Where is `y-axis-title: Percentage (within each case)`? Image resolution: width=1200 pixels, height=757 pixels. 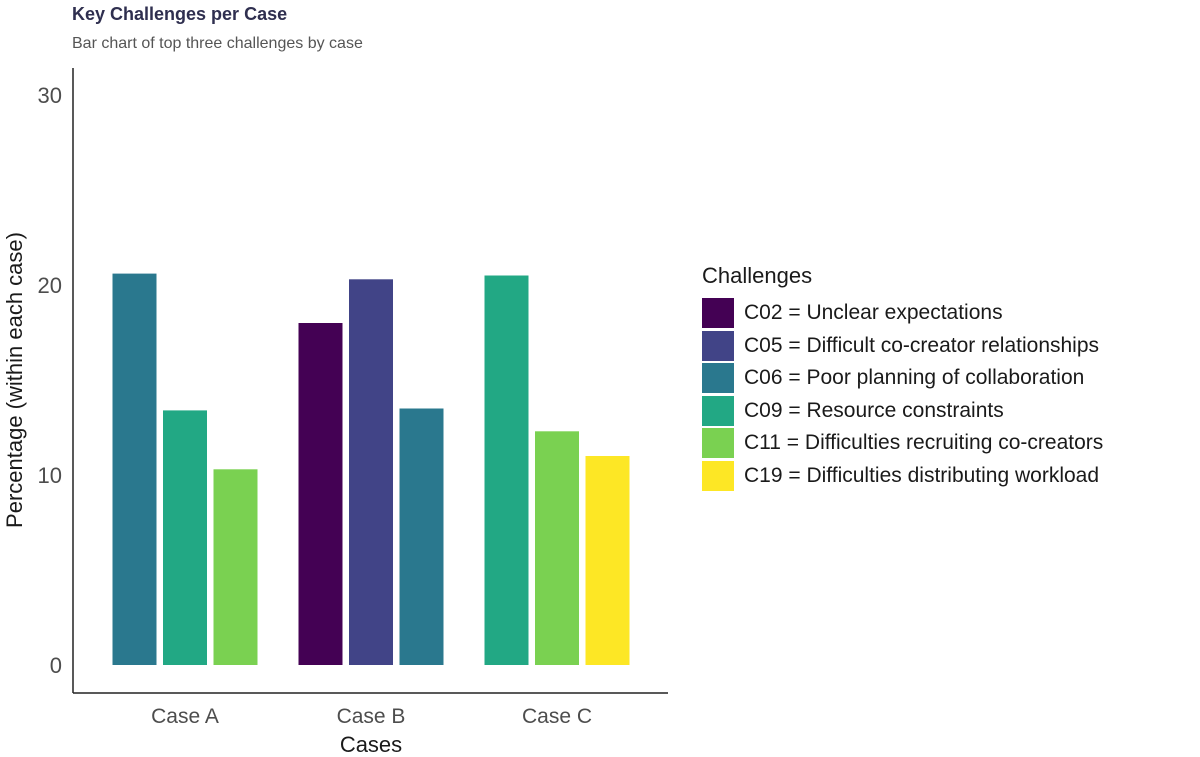 y-axis-title: Percentage (within each case) is located at coordinates (14, 380).